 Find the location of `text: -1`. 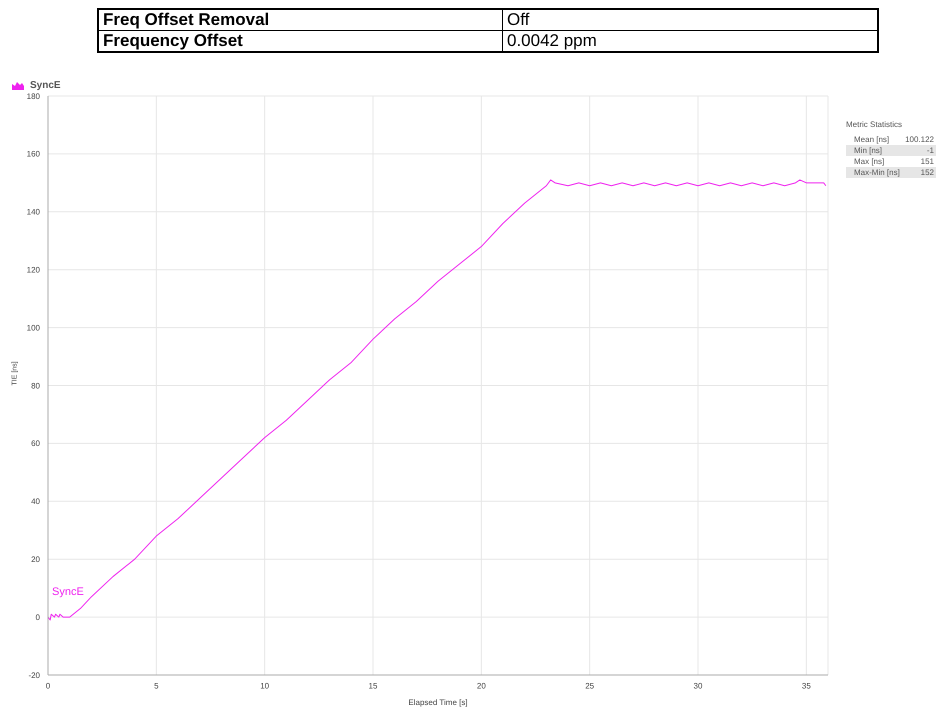

text: -1 is located at coordinates (930, 150).